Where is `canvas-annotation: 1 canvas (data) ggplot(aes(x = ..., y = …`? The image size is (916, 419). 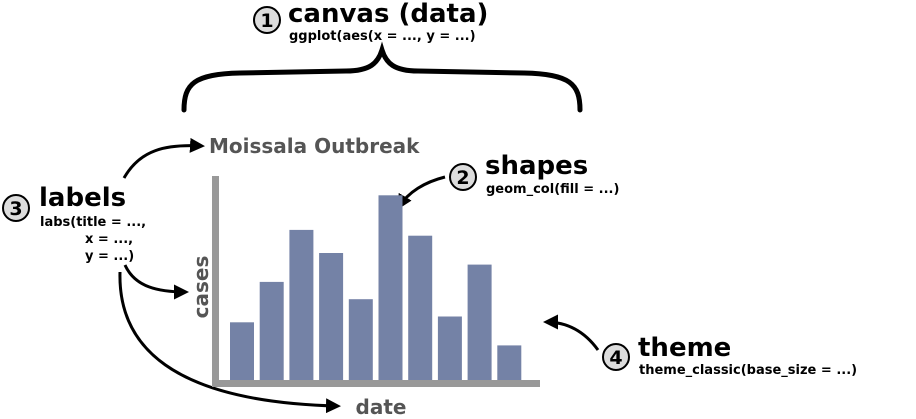
canvas-annotation: 1 canvas (data) ggplot(aes(x = ..., y = … is located at coordinates (382, 56).